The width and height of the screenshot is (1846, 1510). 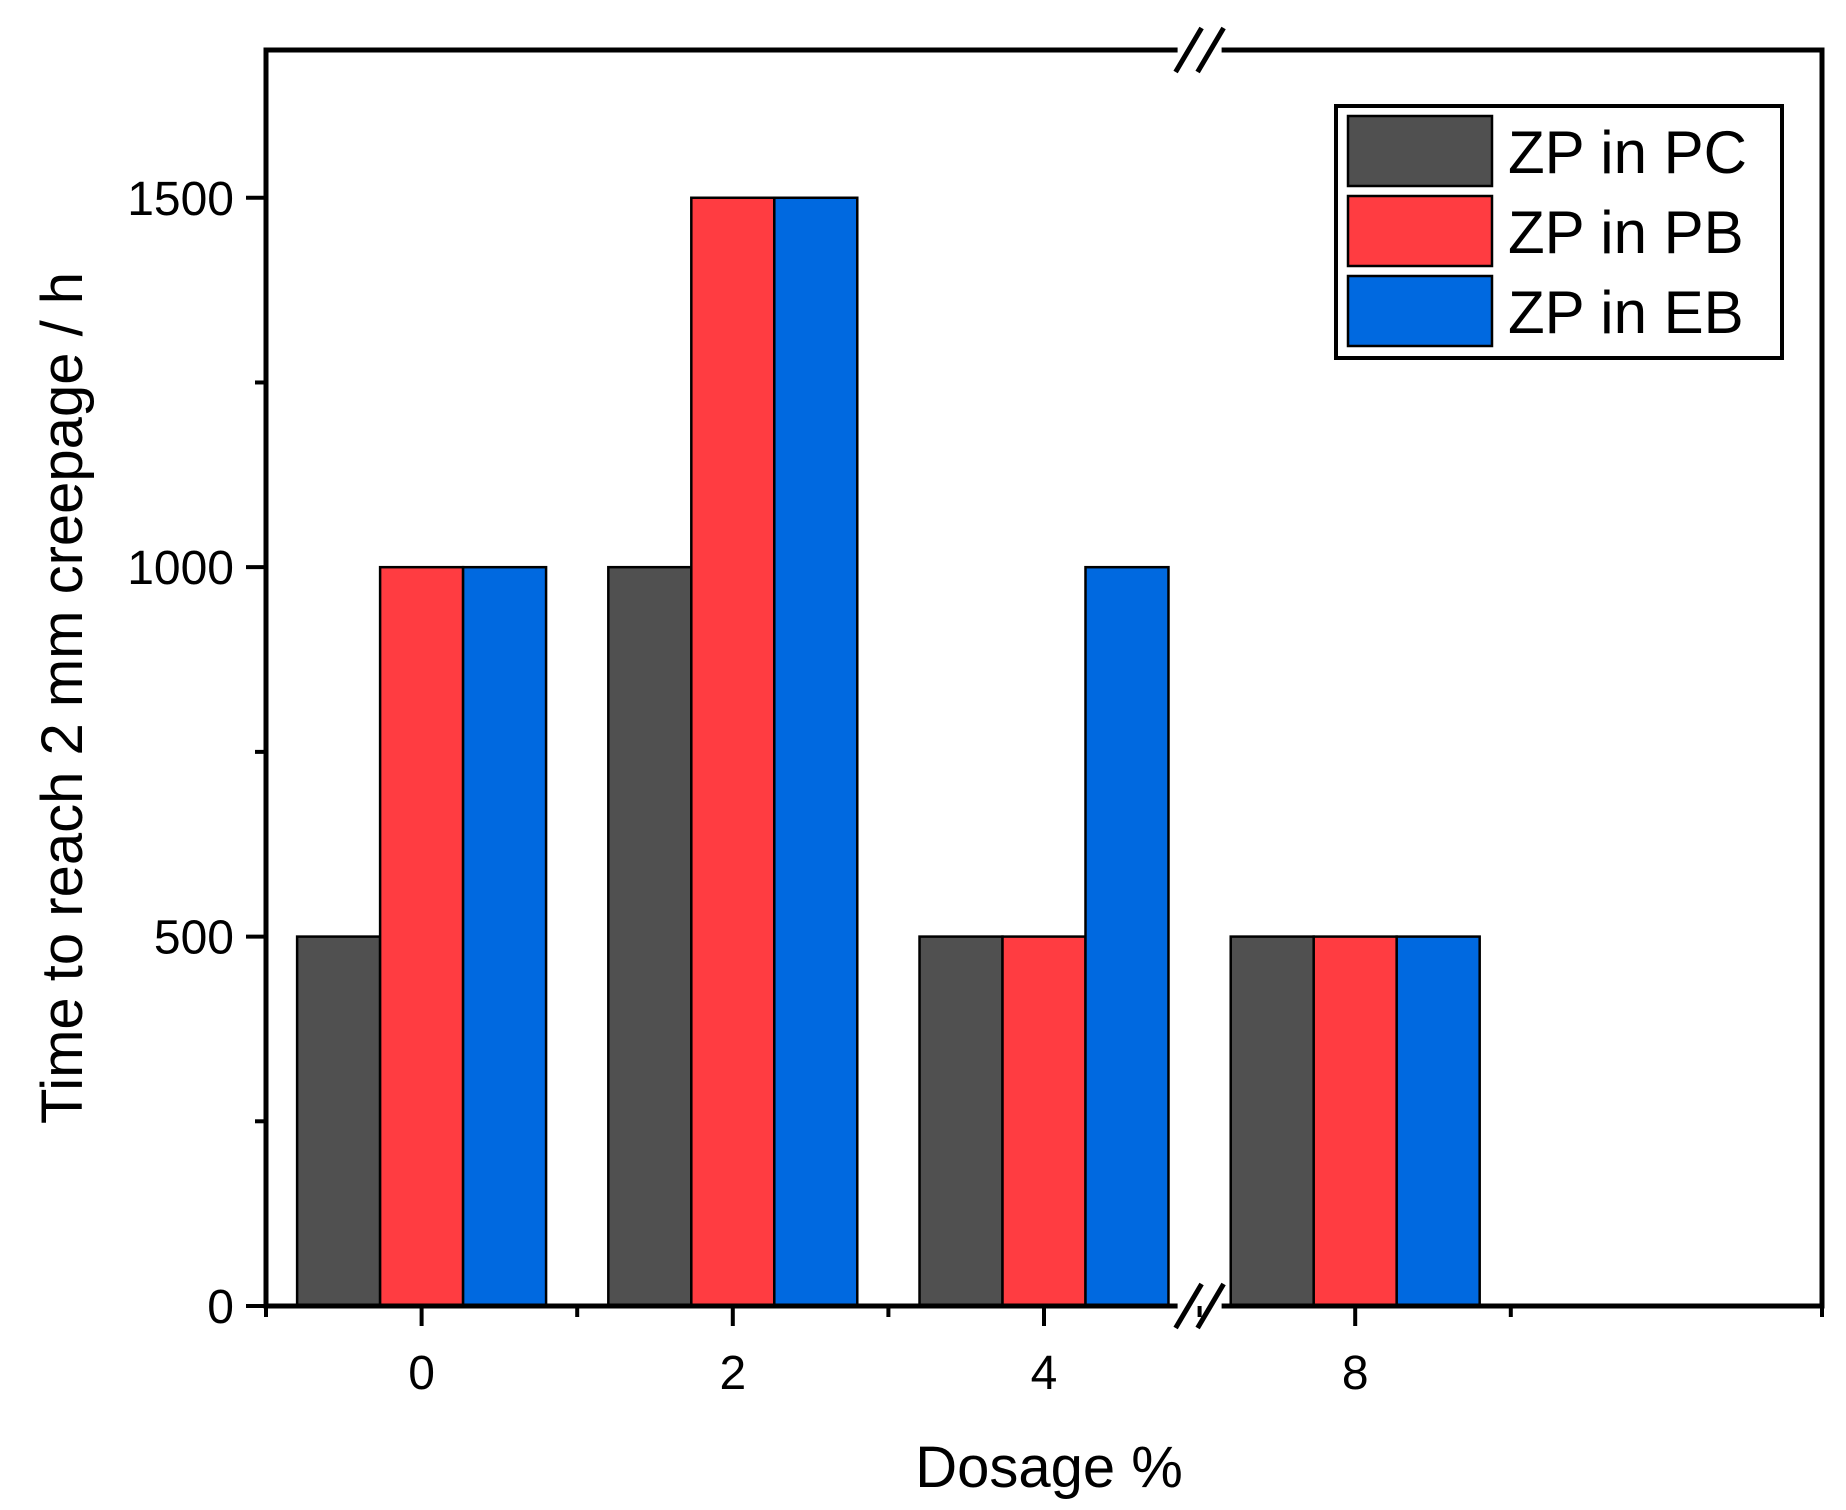 What do you see at coordinates (1049, 1467) in the screenshot?
I see `x-axis-title: Dosage %` at bounding box center [1049, 1467].